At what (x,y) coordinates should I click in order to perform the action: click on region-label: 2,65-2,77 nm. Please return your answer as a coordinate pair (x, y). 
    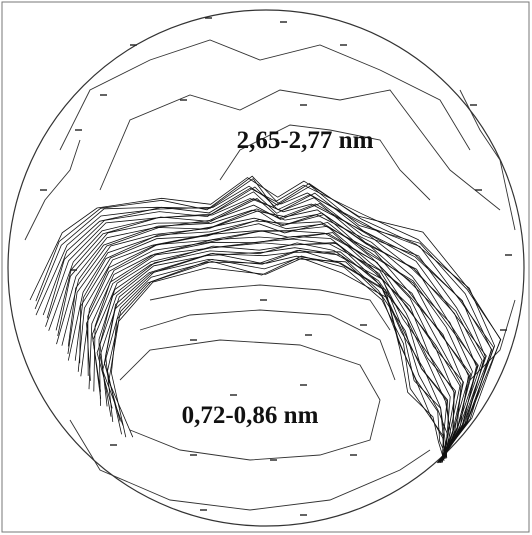
    Looking at the image, I should click on (305, 140).